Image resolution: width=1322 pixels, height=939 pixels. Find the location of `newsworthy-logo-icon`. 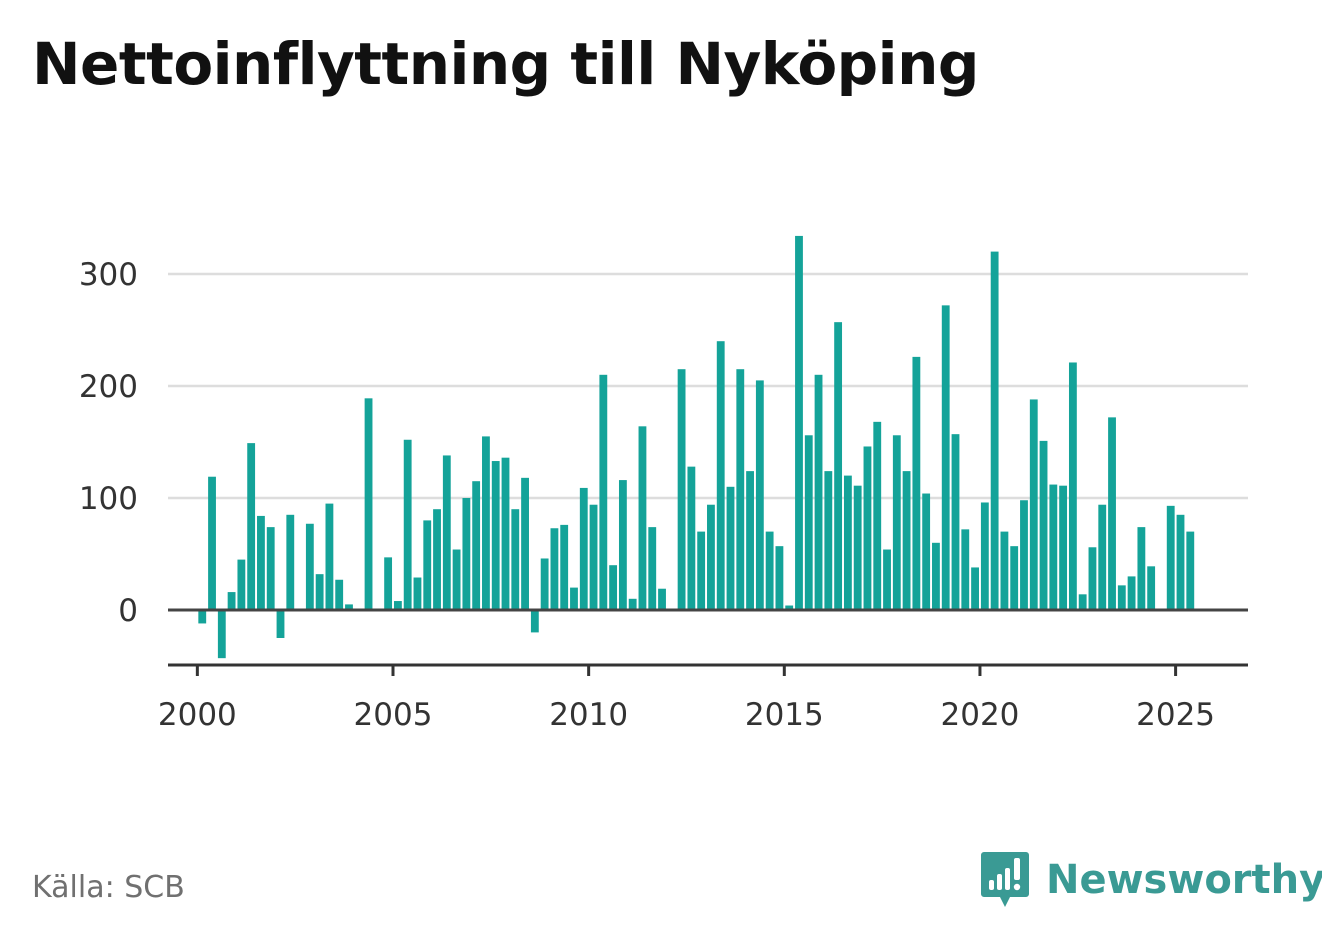

newsworthy-logo-icon is located at coordinates (1005, 879).